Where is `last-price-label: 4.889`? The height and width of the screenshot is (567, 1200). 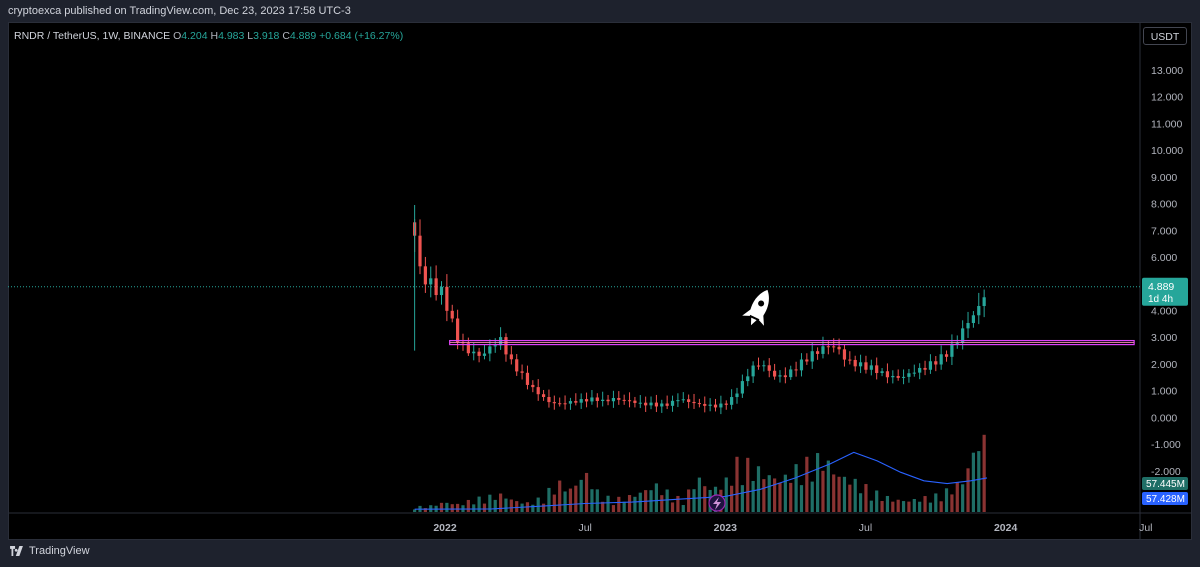
last-price-label: 4.889 is located at coordinates (1161, 287).